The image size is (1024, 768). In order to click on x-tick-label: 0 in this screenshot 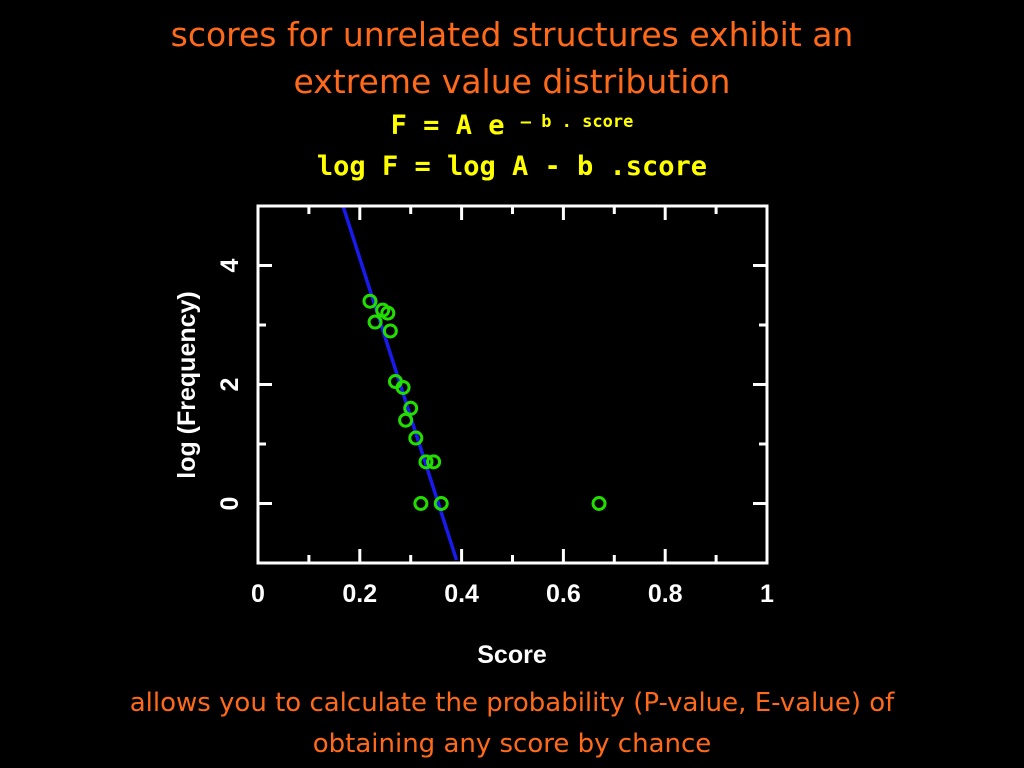, I will do `click(258, 594)`.